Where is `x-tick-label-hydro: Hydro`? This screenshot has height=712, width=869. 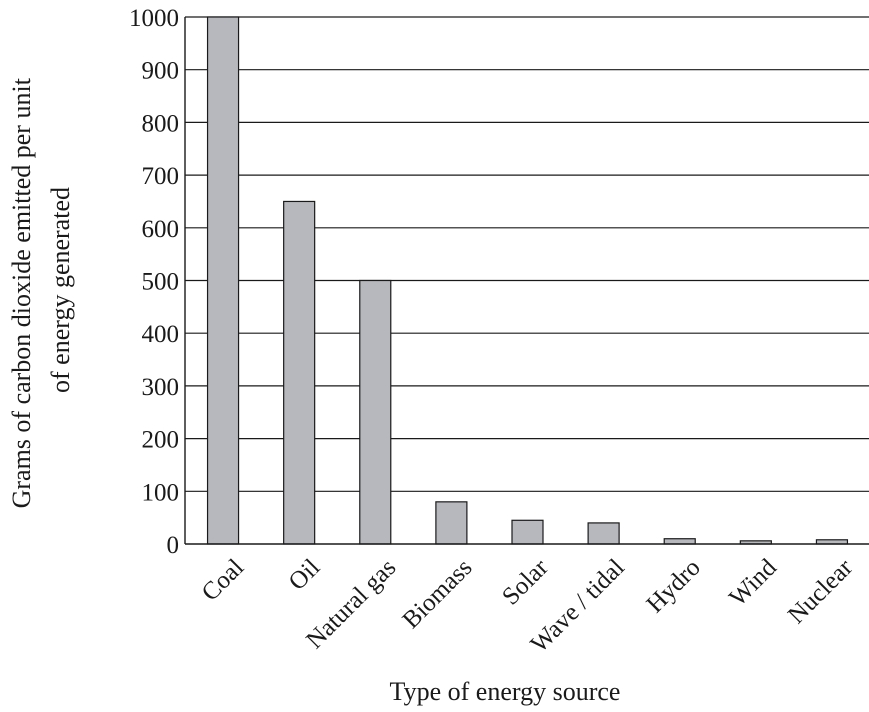
x-tick-label-hydro: Hydro is located at coordinates (674, 586).